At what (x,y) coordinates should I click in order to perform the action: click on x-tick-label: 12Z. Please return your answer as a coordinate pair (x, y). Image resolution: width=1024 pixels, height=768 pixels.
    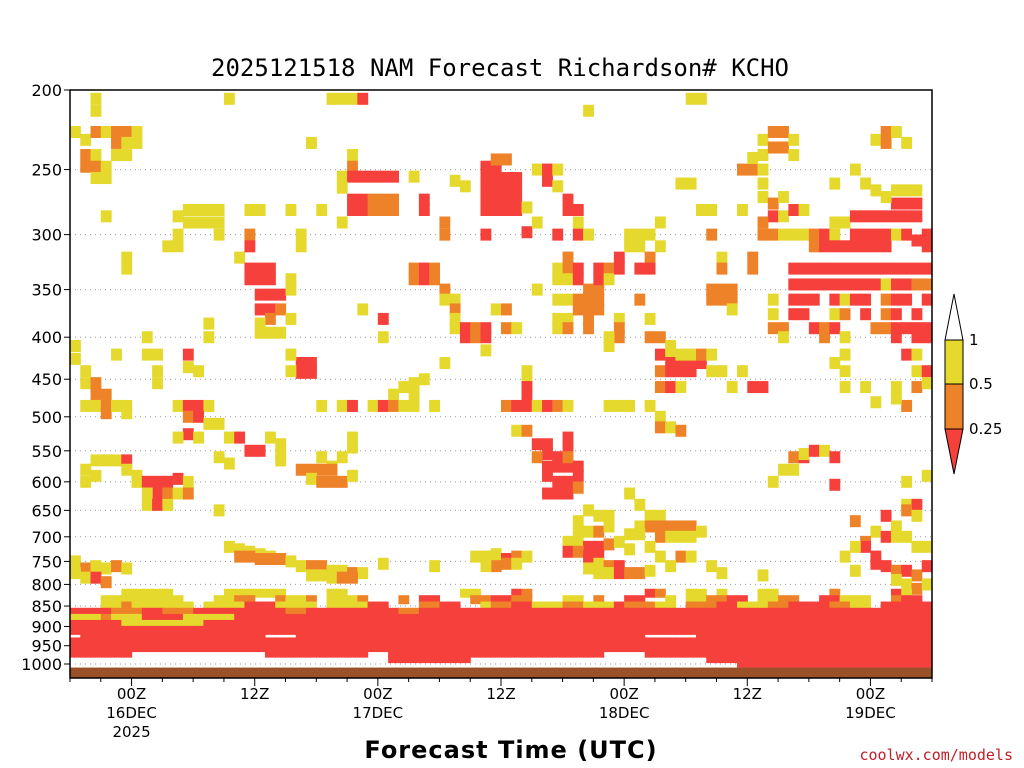
    Looking at the image, I should click on (254, 694).